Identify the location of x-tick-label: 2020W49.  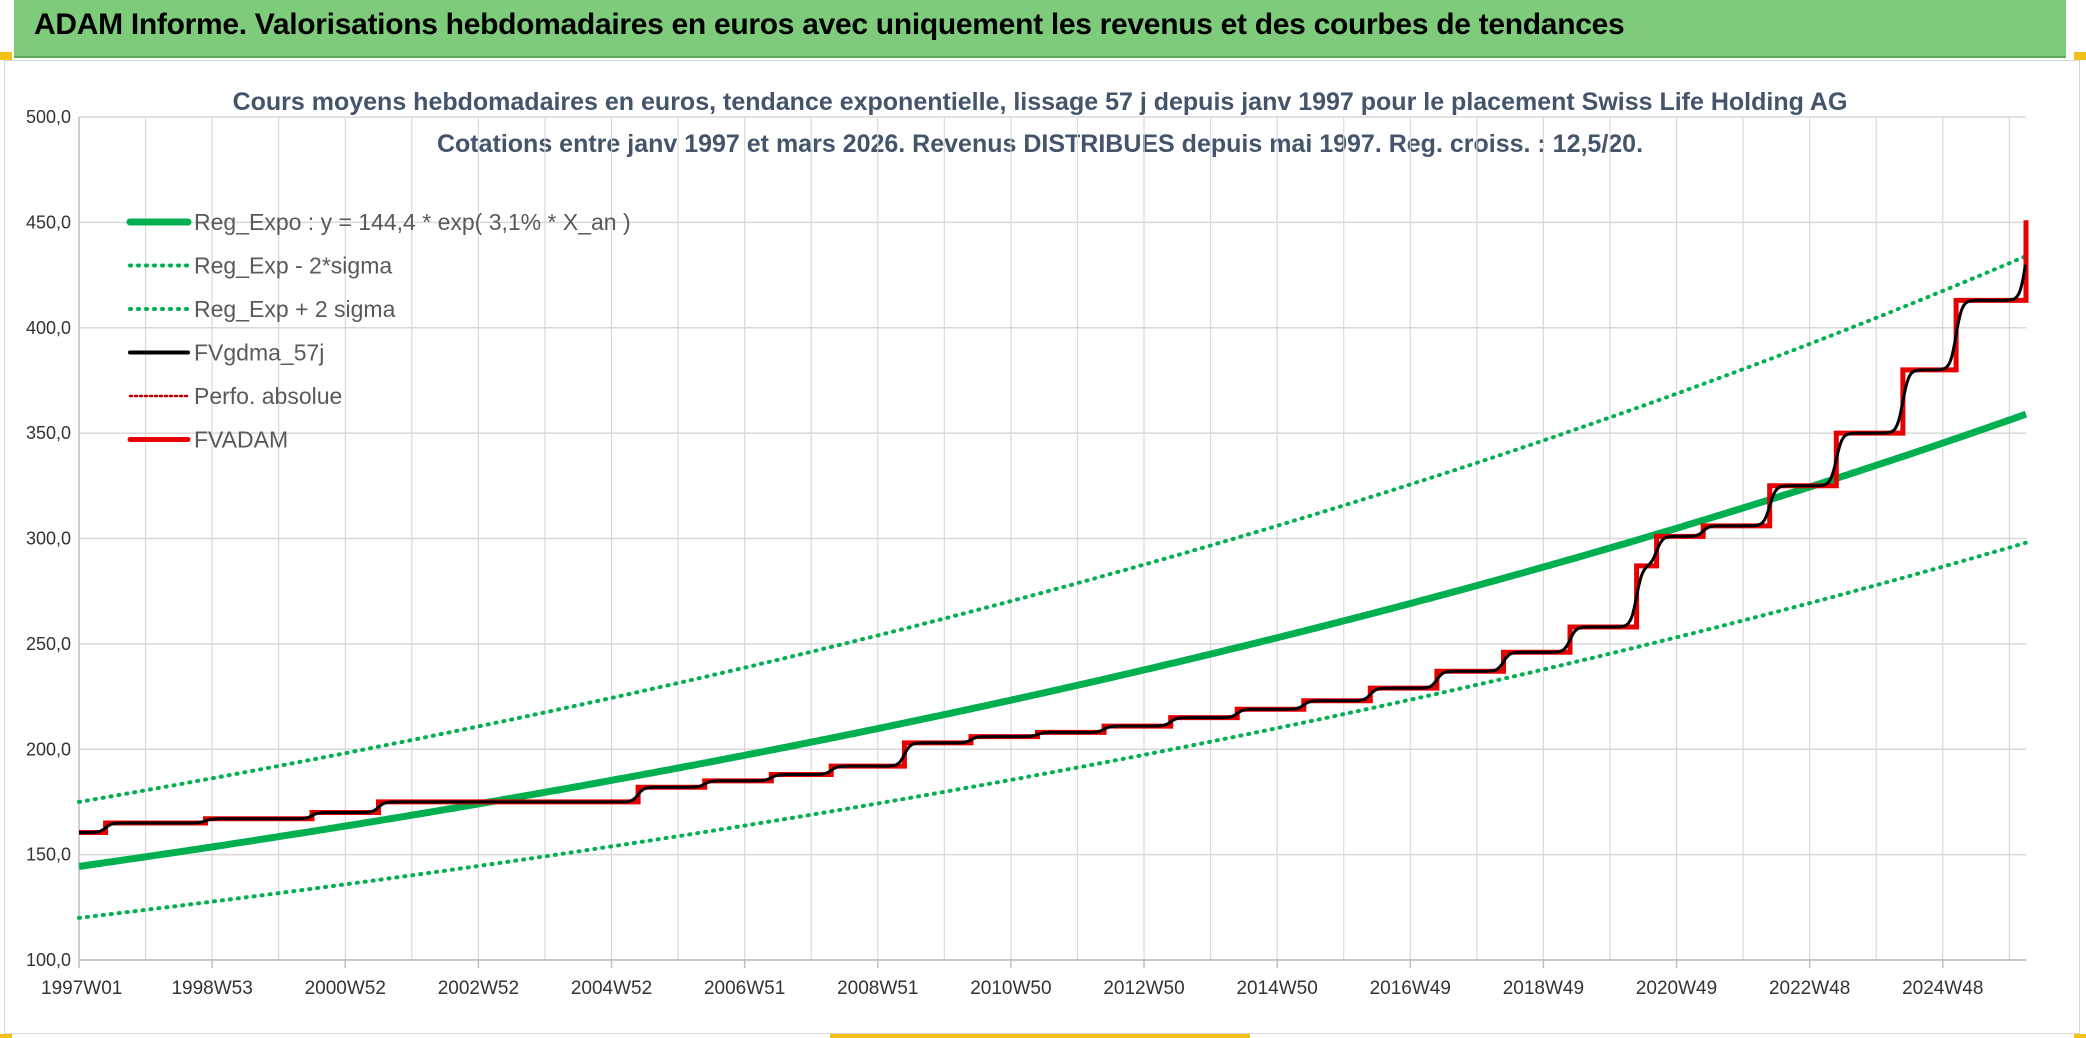
(1676, 988).